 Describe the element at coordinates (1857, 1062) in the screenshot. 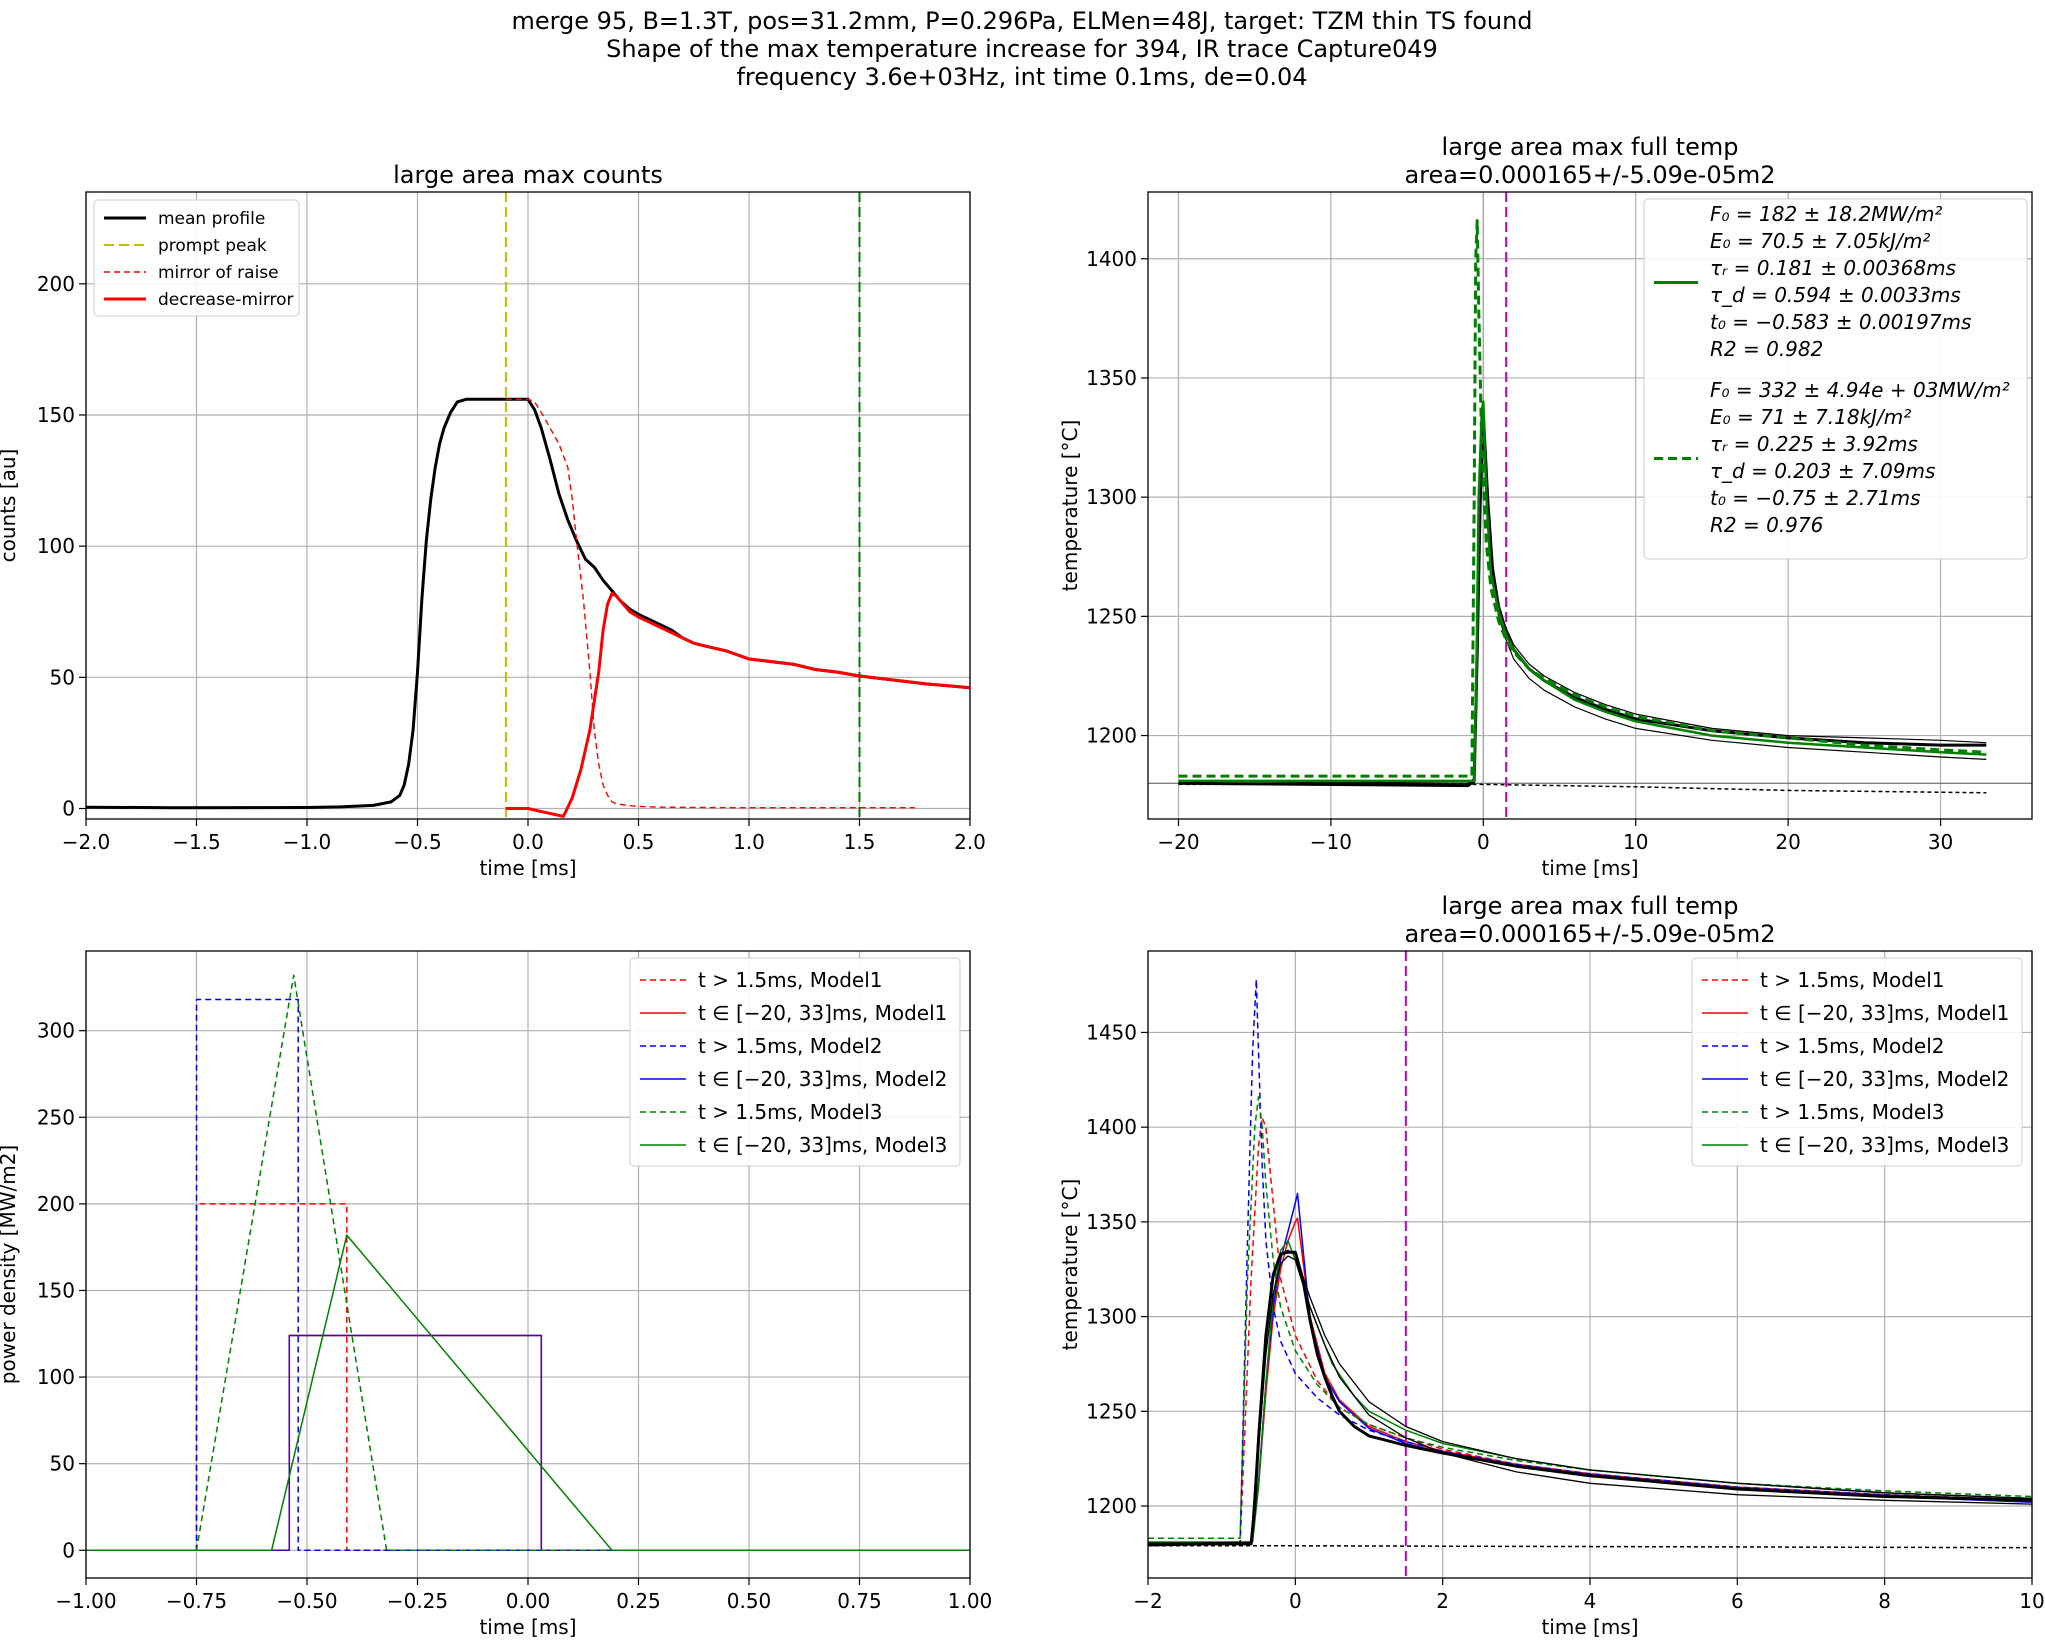

I see `temp_zoom-legend-box` at that location.